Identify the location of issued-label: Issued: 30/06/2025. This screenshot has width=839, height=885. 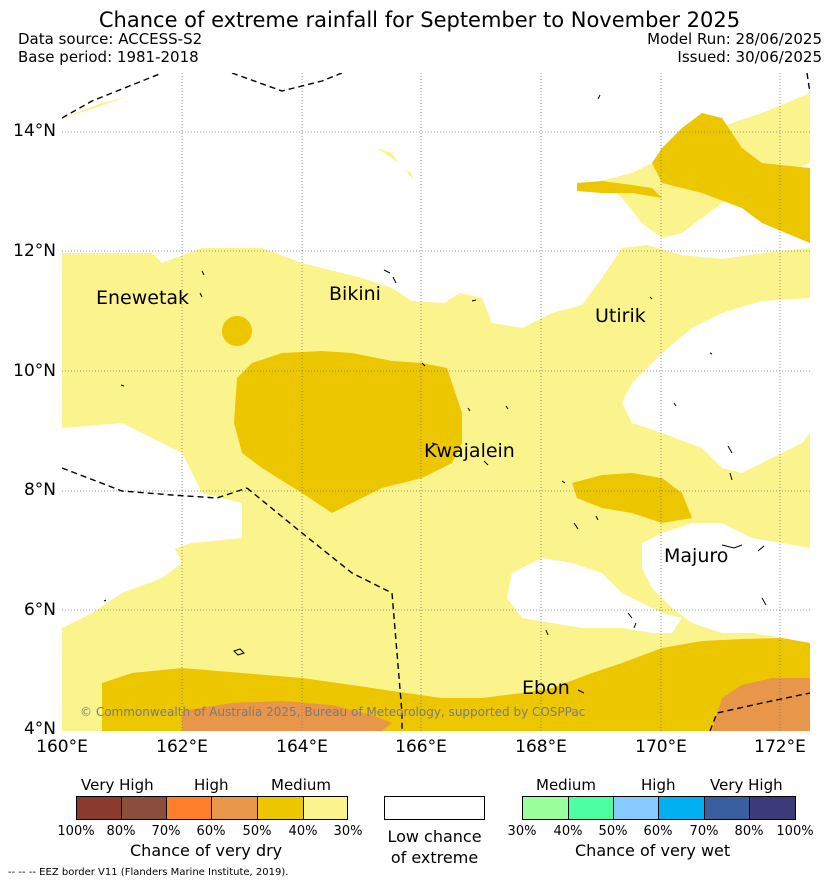
(749, 57).